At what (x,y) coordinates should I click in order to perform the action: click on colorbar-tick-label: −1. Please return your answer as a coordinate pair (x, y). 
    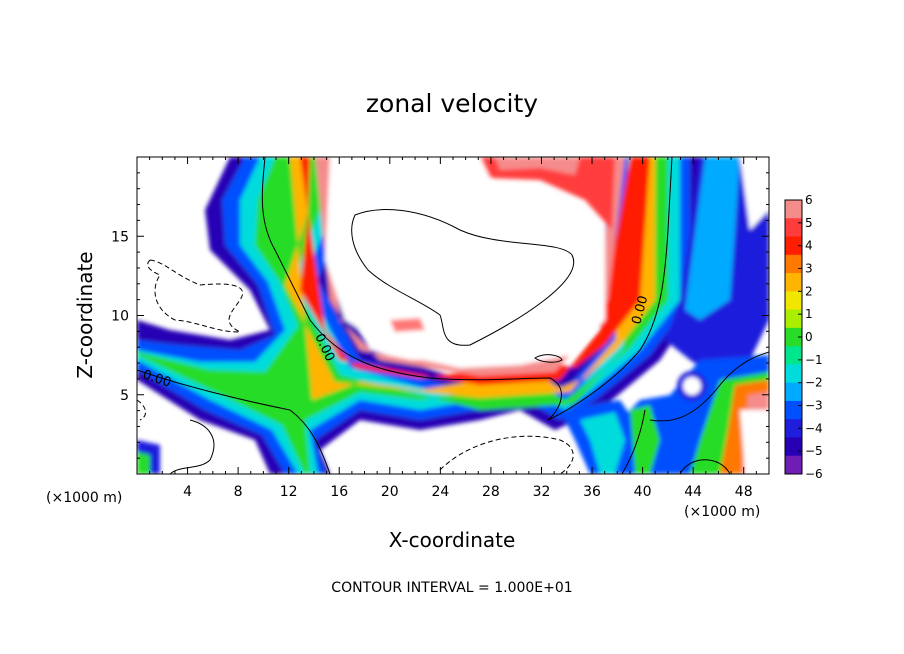
    Looking at the image, I should click on (814, 360).